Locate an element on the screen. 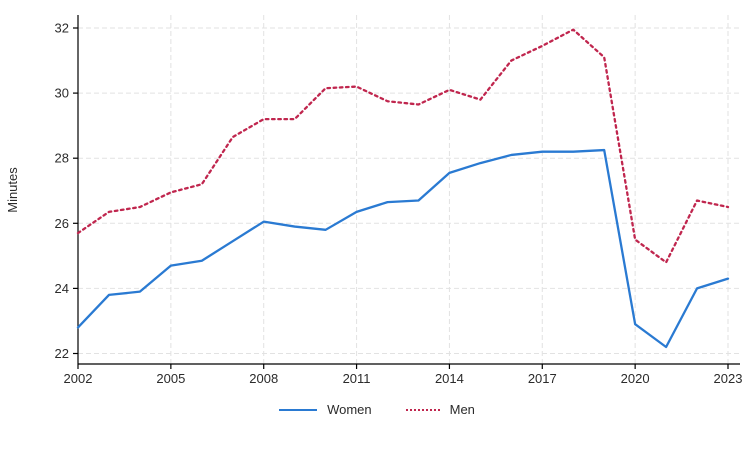  men-line-swatch is located at coordinates (422, 409).